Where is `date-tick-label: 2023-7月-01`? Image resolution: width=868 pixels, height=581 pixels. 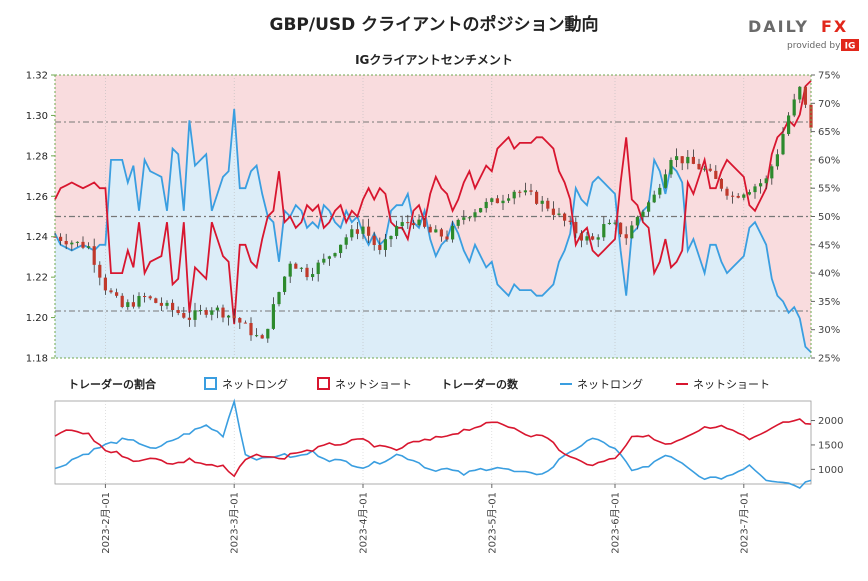 date-tick-label: 2023-7月-01 is located at coordinates (744, 523).